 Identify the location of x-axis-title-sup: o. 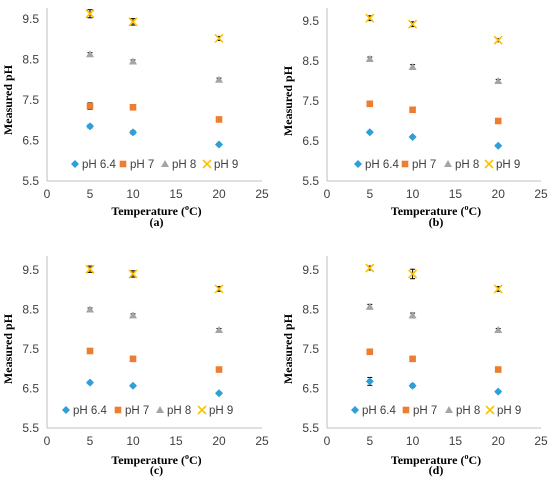
(466, 456).